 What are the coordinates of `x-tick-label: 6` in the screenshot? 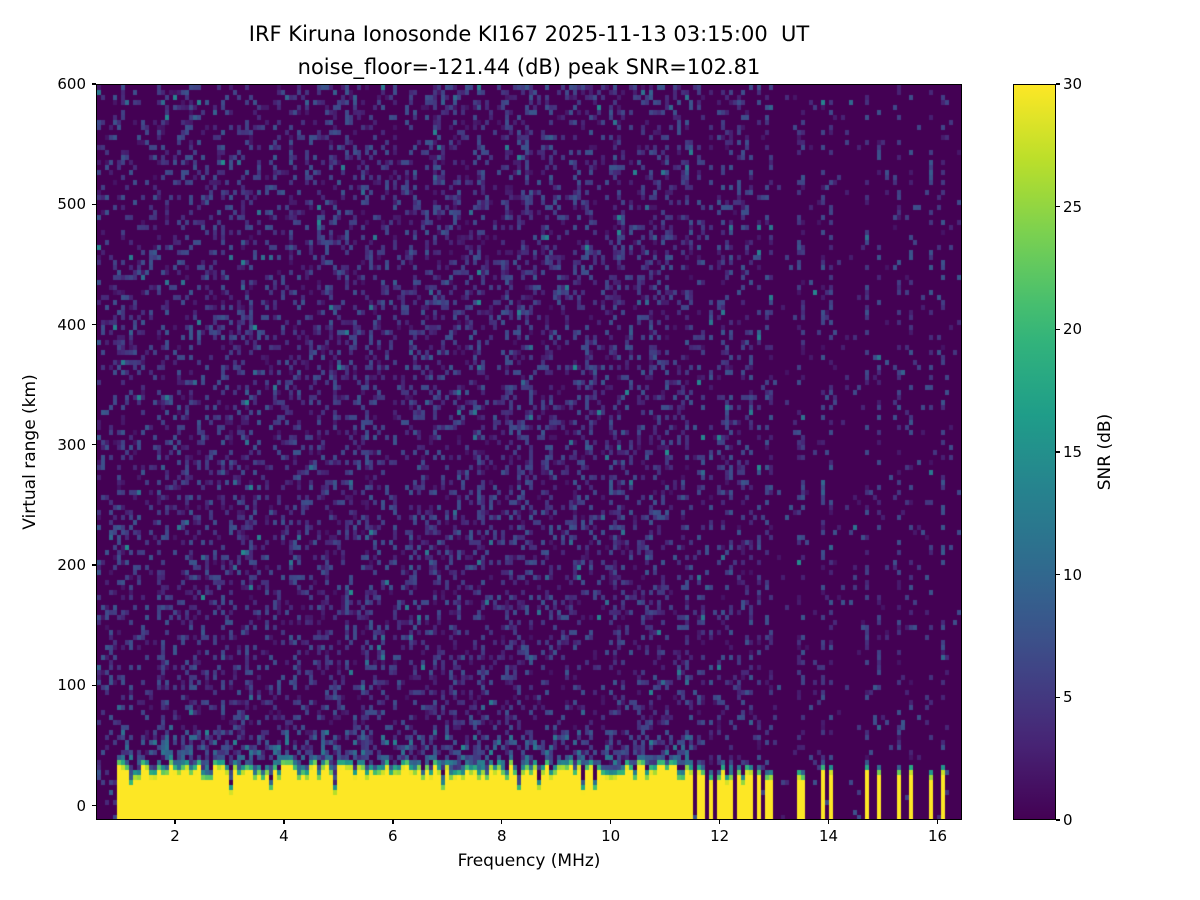 It's located at (393, 836).